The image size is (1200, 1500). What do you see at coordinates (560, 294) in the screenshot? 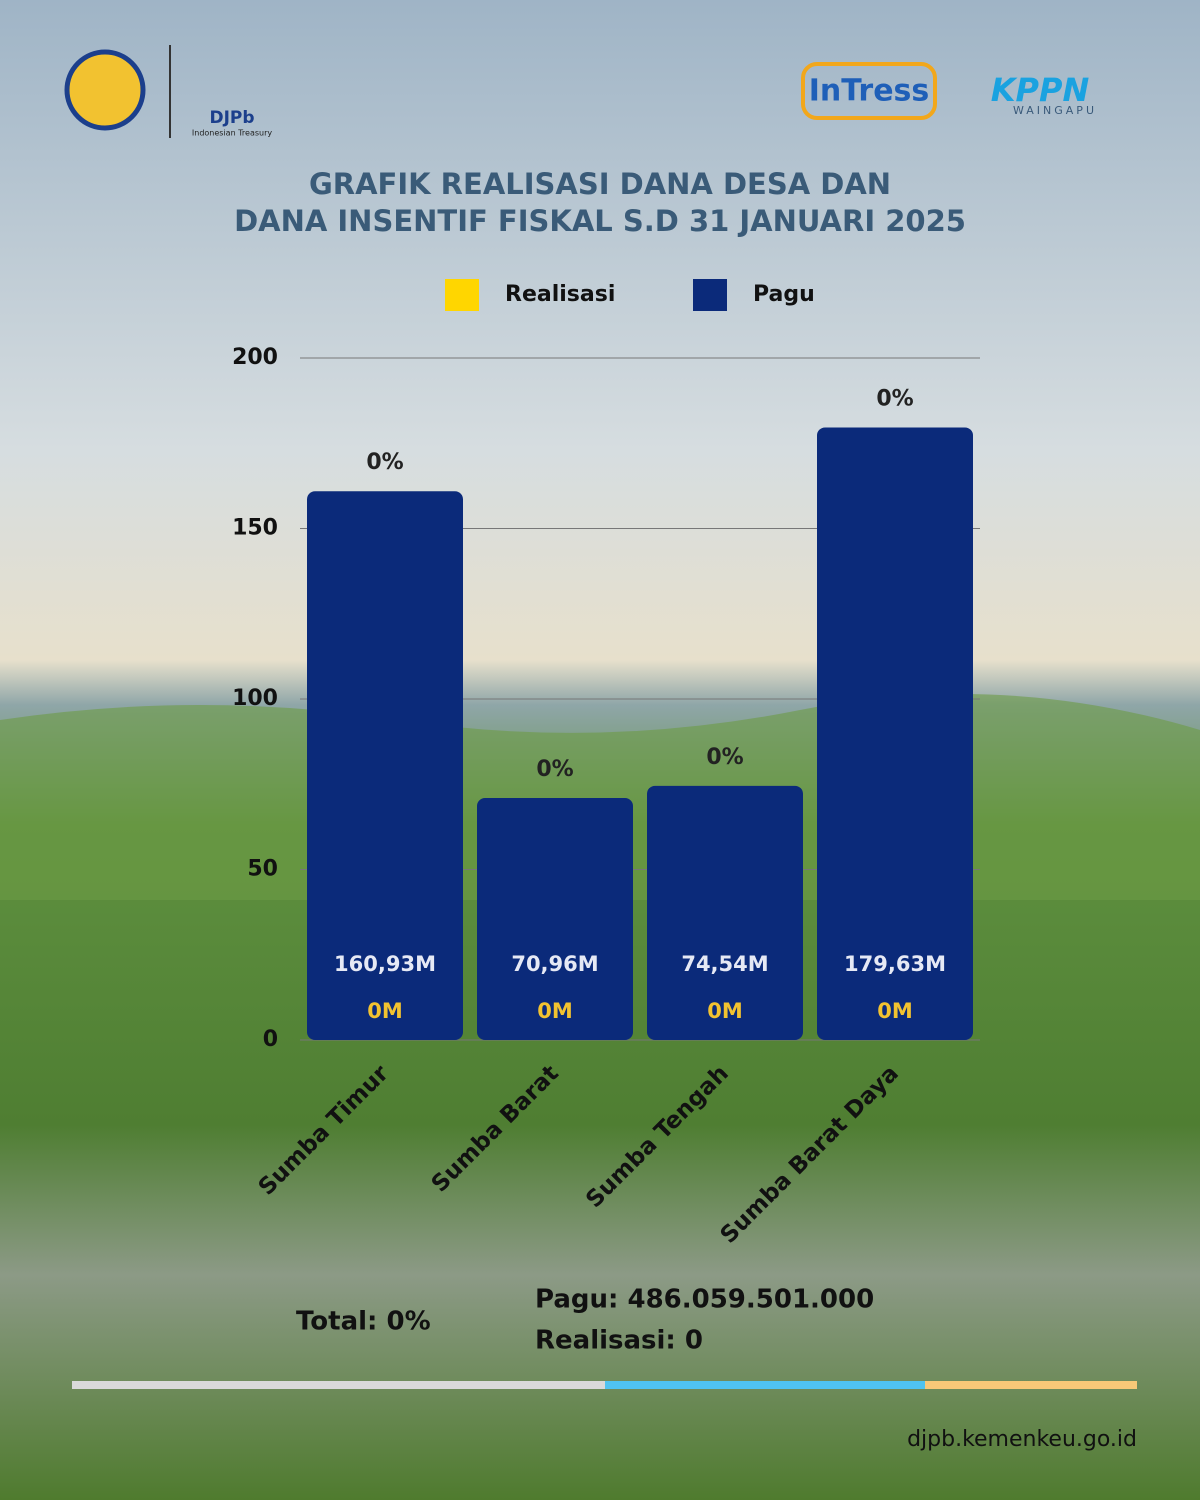
I see `legend-label: Realisasi` at bounding box center [560, 294].